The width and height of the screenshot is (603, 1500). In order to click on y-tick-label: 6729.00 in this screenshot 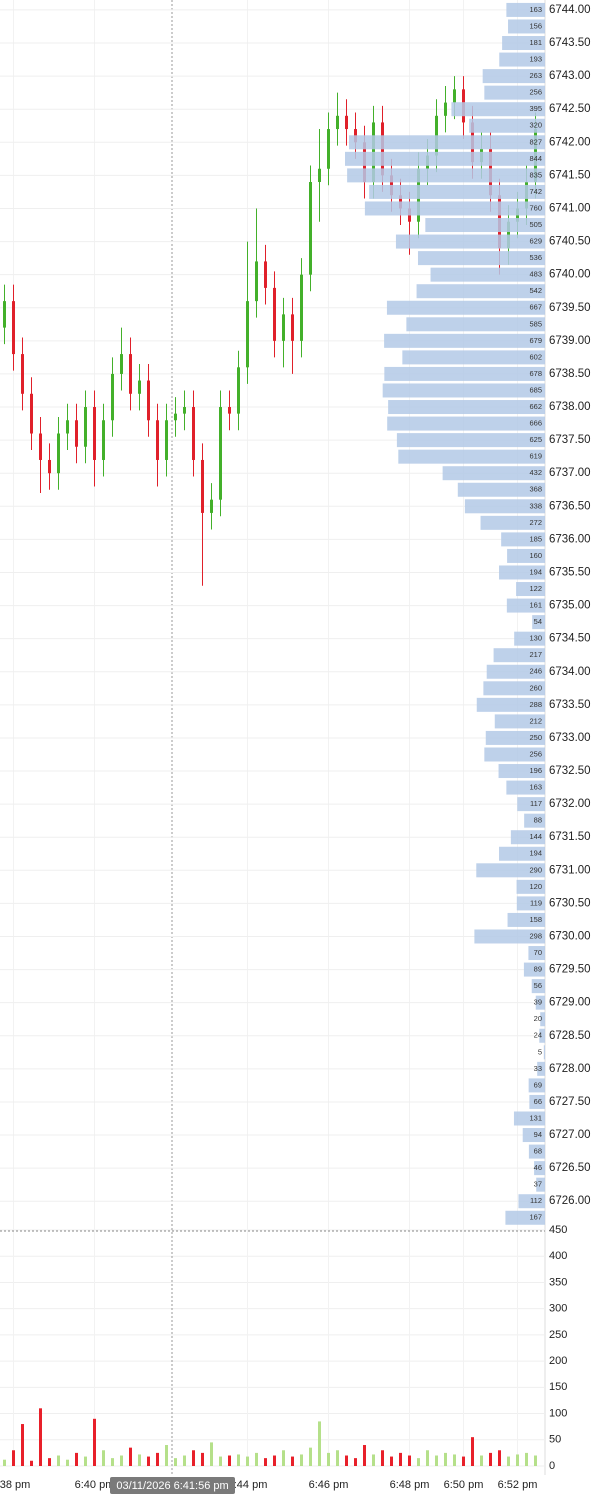, I will do `click(570, 1003)`.